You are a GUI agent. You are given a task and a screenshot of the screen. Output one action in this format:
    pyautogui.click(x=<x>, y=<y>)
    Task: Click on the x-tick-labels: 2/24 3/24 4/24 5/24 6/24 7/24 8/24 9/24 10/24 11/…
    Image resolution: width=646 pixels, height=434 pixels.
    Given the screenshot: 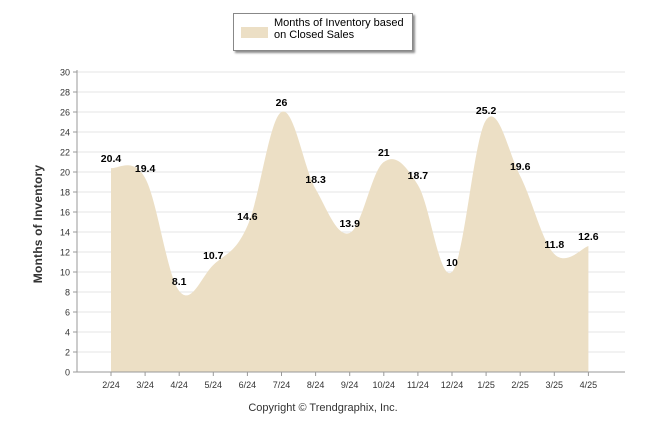 What is the action you would take?
    pyautogui.click(x=349, y=381)
    